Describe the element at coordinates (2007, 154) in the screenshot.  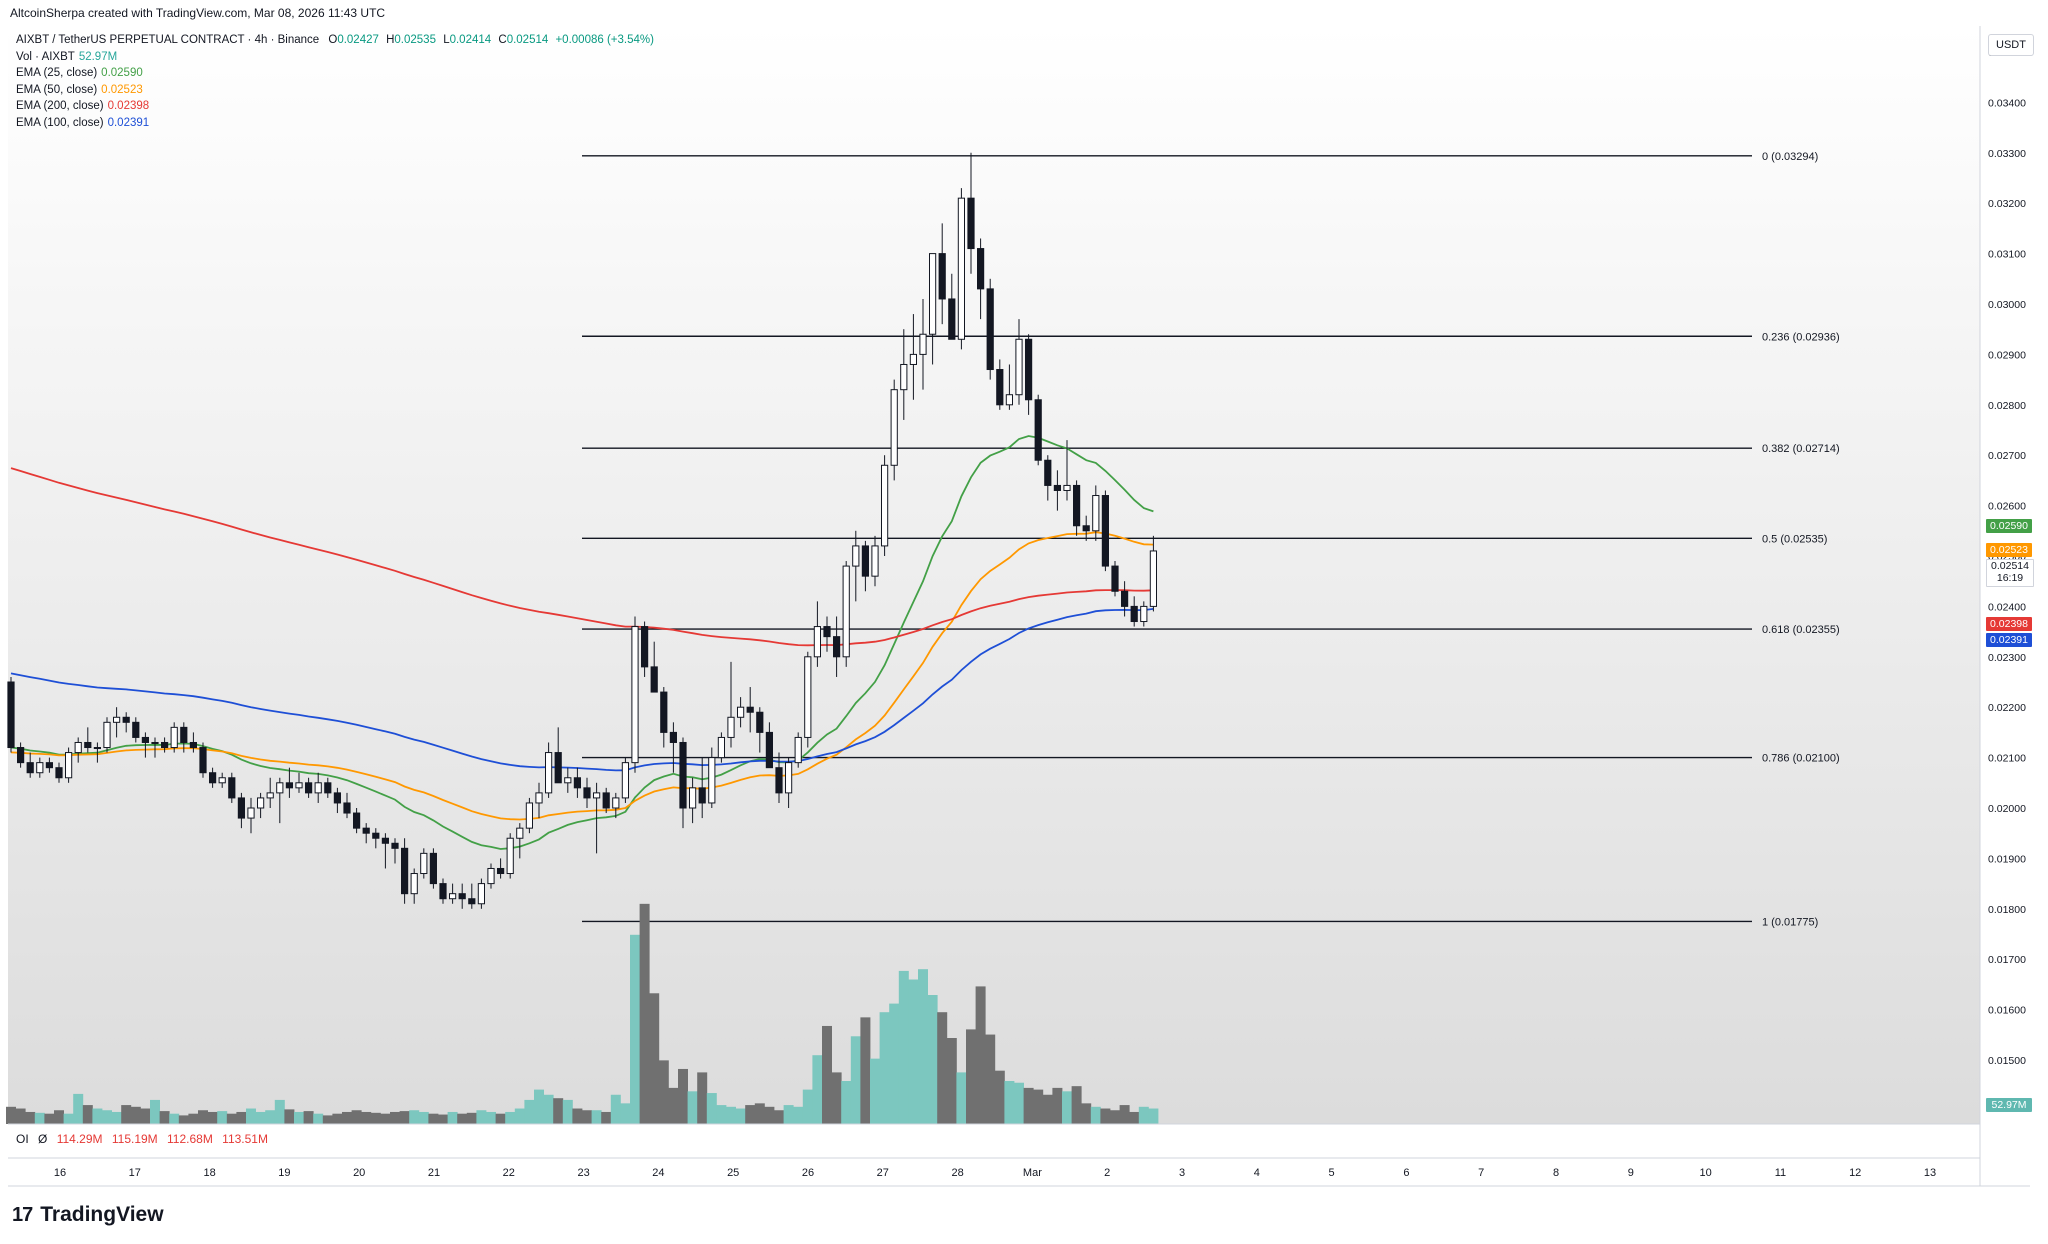
I see `y-tick-label: 0.03300` at that location.